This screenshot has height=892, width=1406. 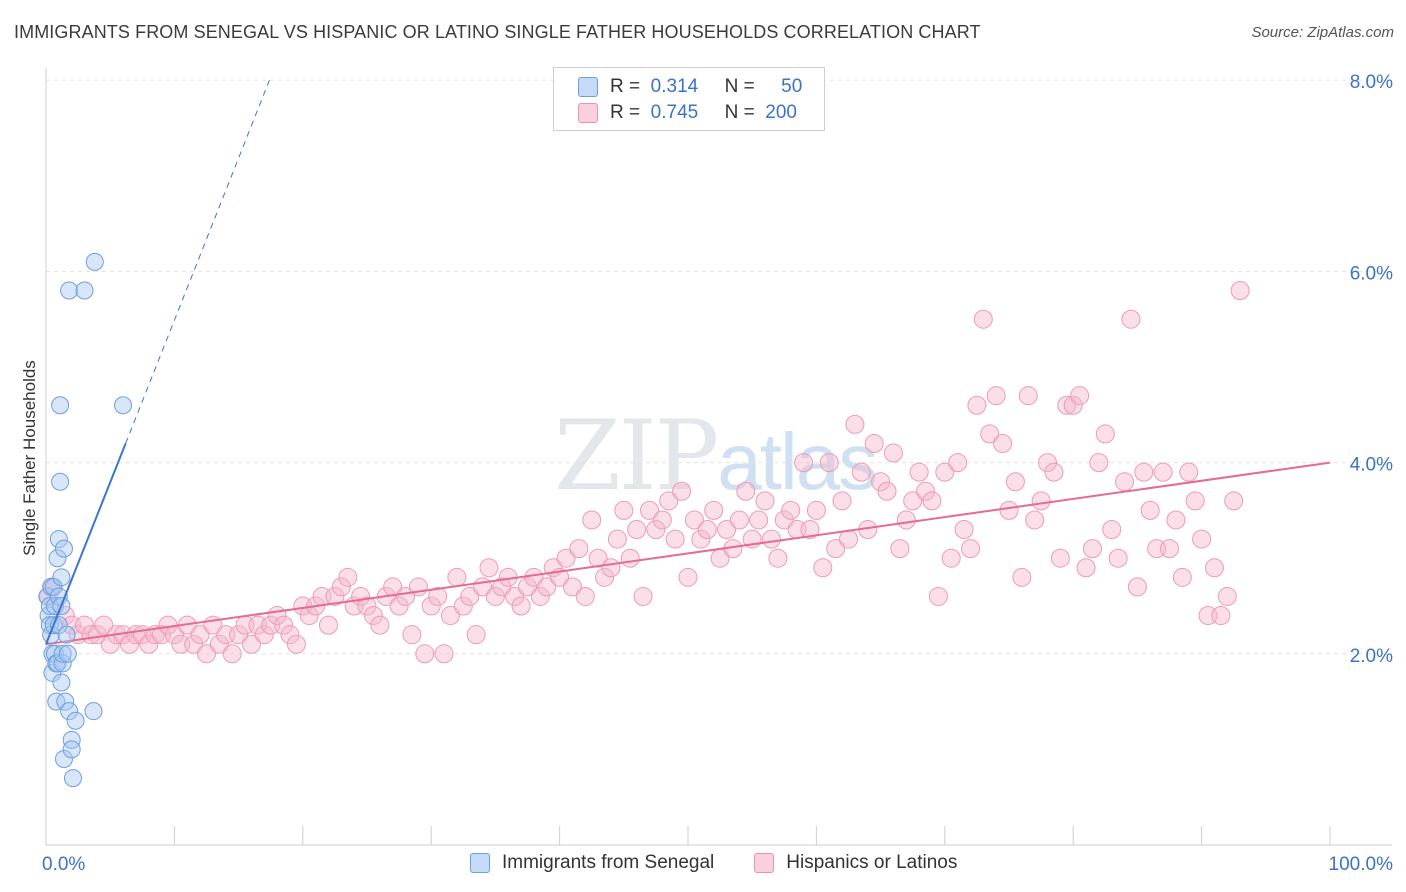 What do you see at coordinates (764, 863) in the screenshot?
I see `hispanic-legend-swatch` at bounding box center [764, 863].